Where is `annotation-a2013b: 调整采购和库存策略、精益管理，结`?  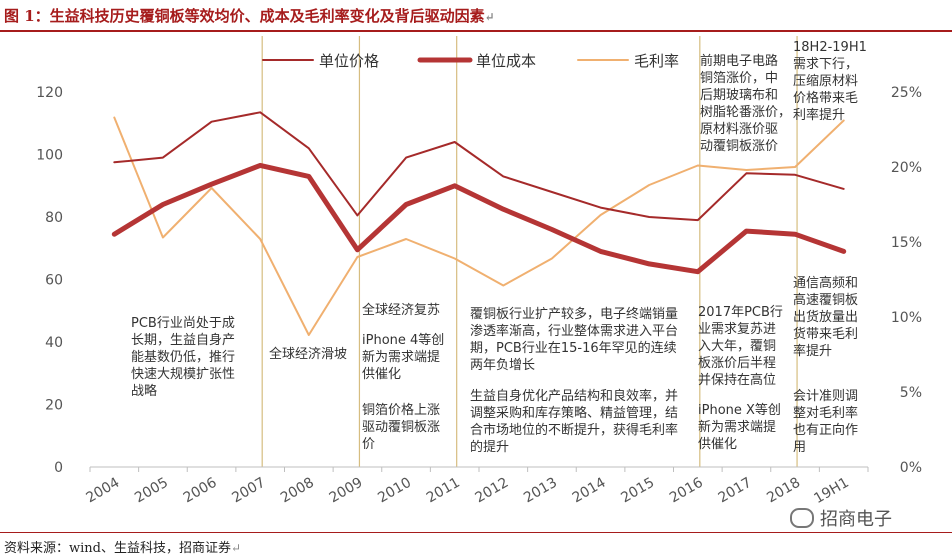 annotation-a2013b: 调整采购和库存策略、精益管理，结 is located at coordinates (574, 413).